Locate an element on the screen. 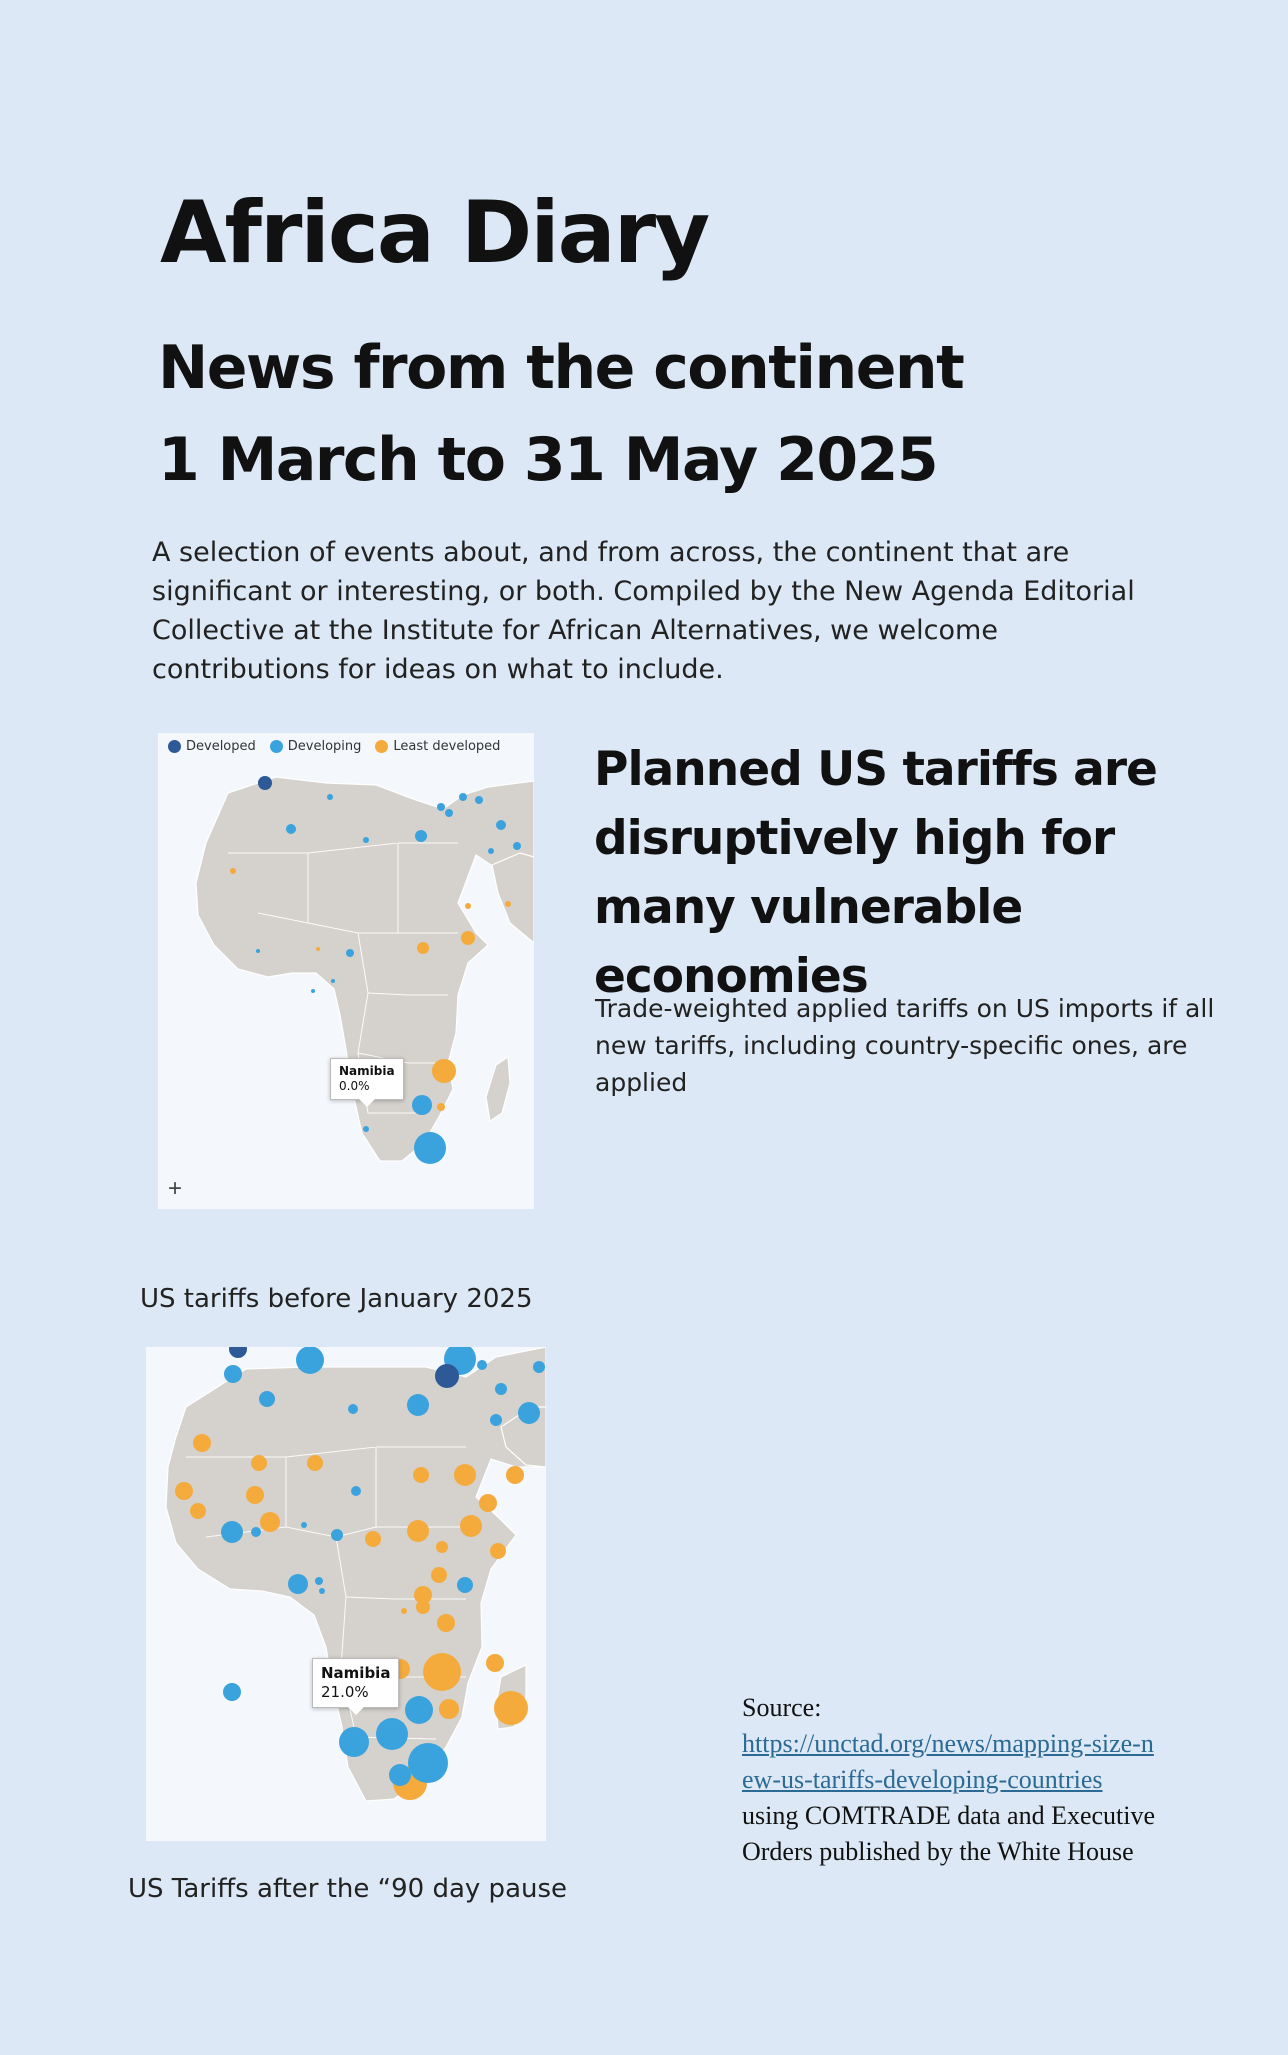 This screenshot has height=2055, width=1288. tooltip-value: 21.0% is located at coordinates (345, 1691).